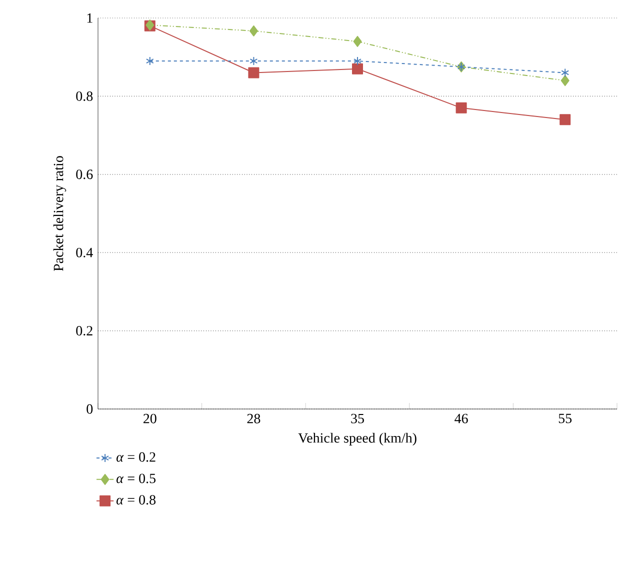  What do you see at coordinates (461, 419) in the screenshot?
I see `x-tick-label: 46` at bounding box center [461, 419].